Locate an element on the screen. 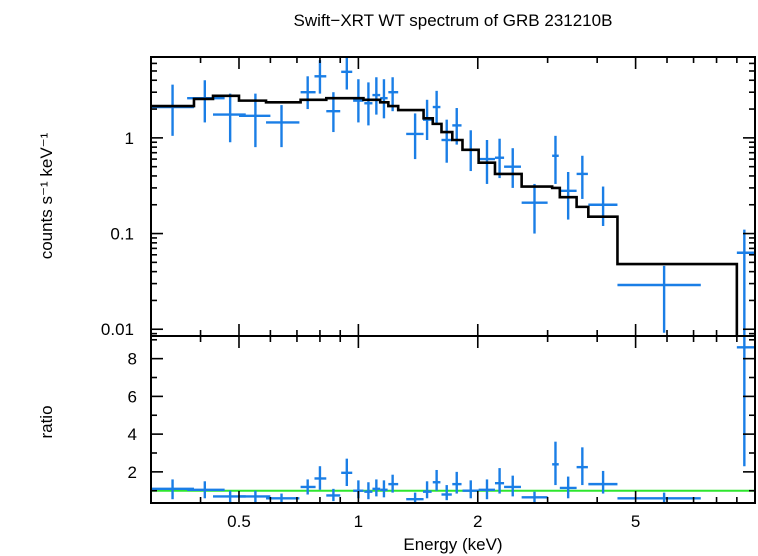 The width and height of the screenshot is (758, 556). upper-y-tick-label: 1 is located at coordinates (129, 138).